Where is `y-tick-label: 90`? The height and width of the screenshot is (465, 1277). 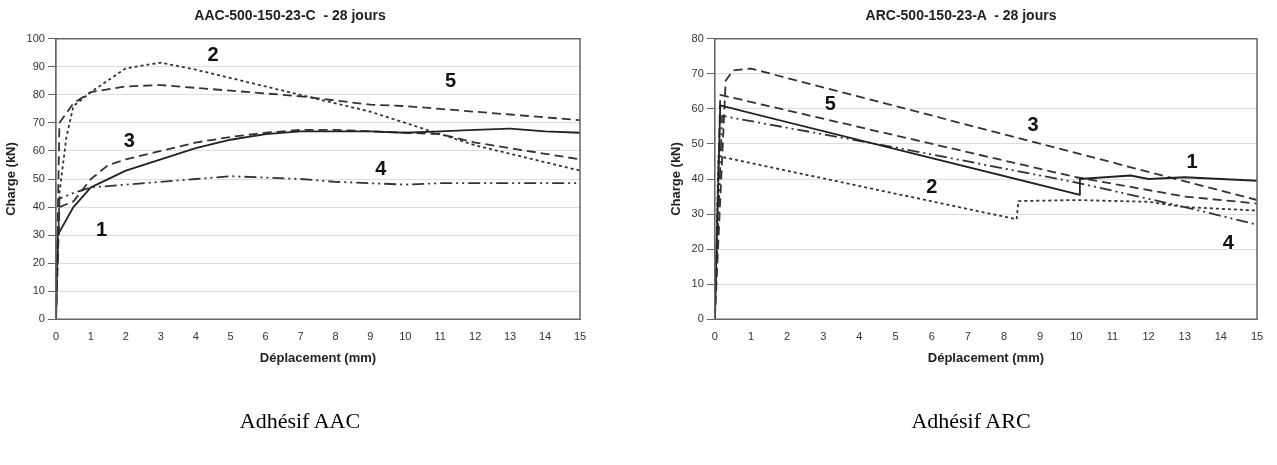
y-tick-label: 90 is located at coordinates (38, 65).